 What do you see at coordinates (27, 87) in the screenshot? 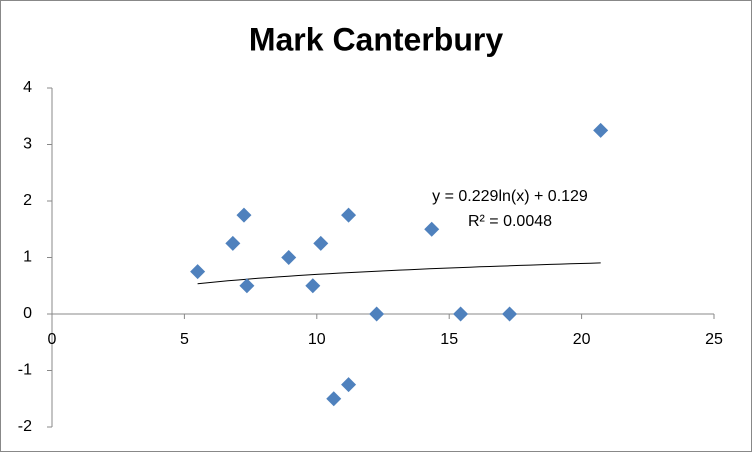
I see `y-tick-label: 4` at bounding box center [27, 87].